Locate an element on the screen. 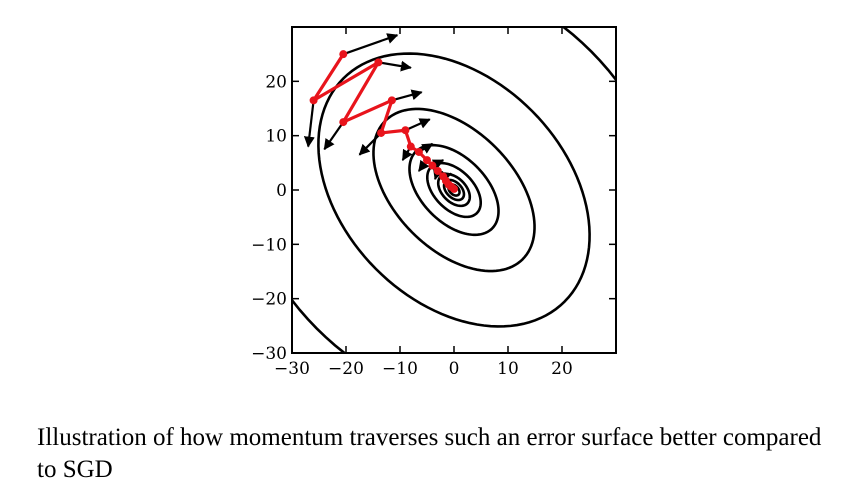 The height and width of the screenshot is (500, 866). x-tick-label: 20 is located at coordinates (562, 369).